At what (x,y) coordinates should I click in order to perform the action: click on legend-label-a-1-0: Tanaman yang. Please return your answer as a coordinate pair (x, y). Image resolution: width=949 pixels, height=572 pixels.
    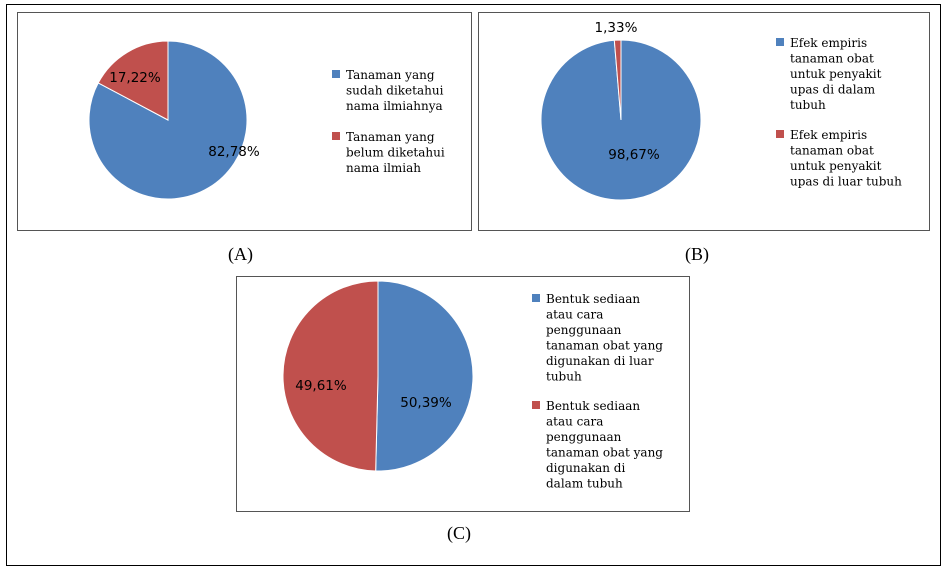
    Looking at the image, I should click on (390, 137).